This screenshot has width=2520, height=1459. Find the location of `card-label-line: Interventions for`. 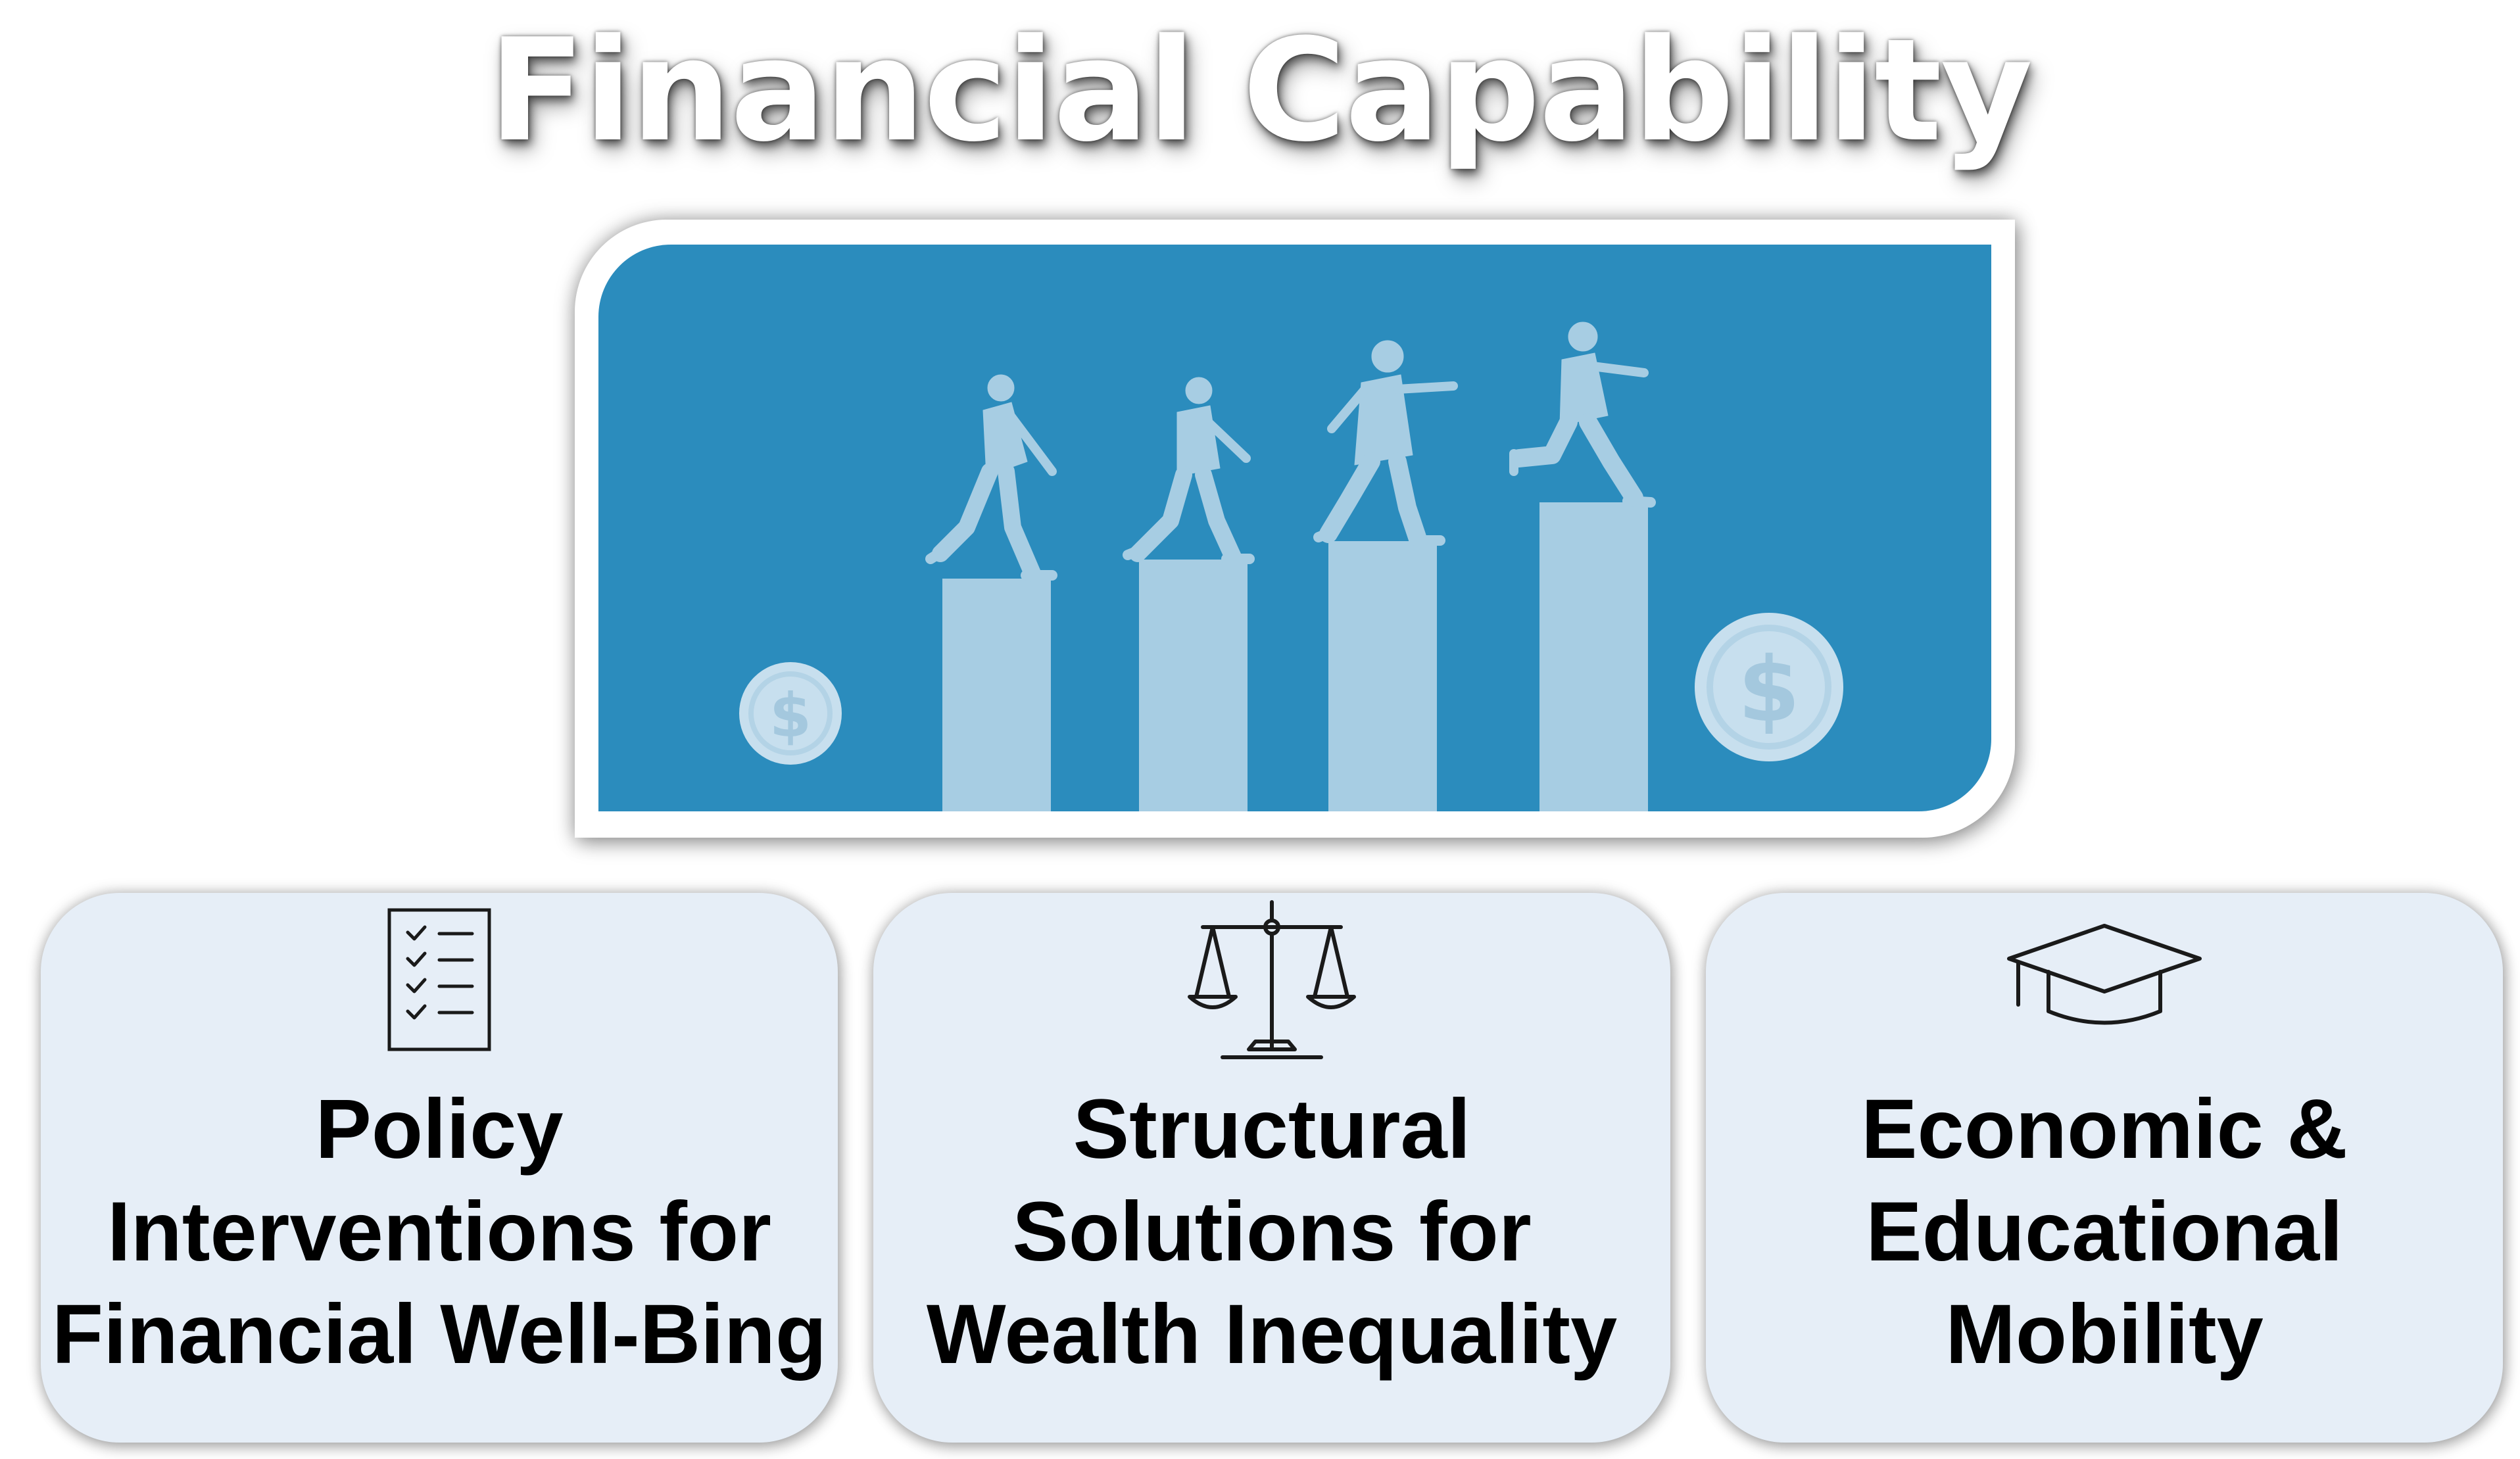

card-label-line: Interventions for is located at coordinates (439, 1232).